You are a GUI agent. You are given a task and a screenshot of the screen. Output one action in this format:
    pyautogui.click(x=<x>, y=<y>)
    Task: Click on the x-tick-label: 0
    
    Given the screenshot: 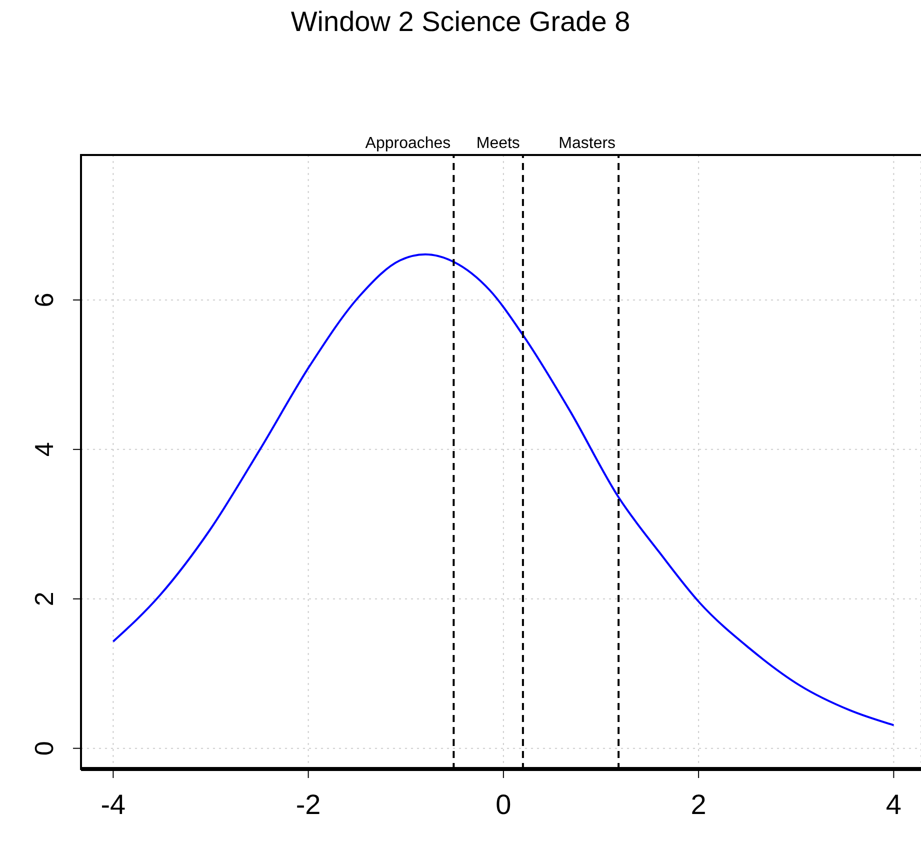 What is the action you would take?
    pyautogui.click(x=504, y=804)
    